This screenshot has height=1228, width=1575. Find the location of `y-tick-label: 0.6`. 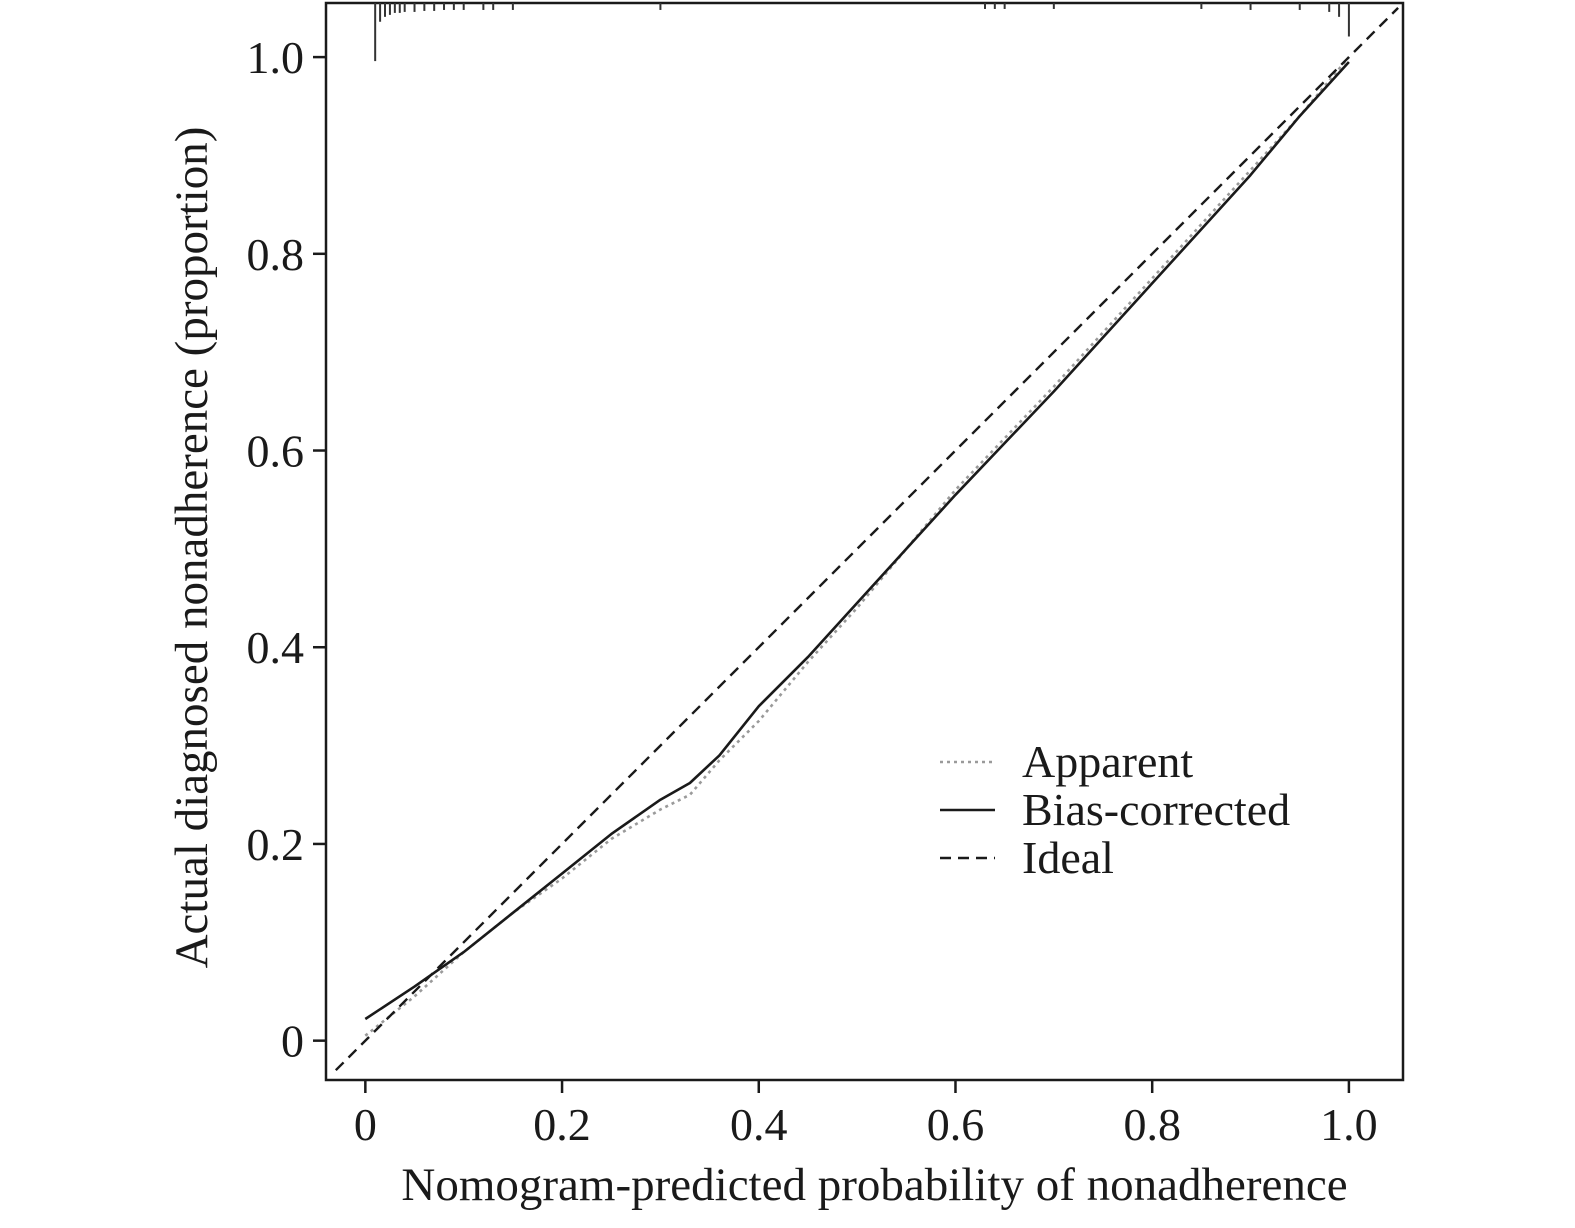

y-tick-label: 0.6 is located at coordinates (276, 451).